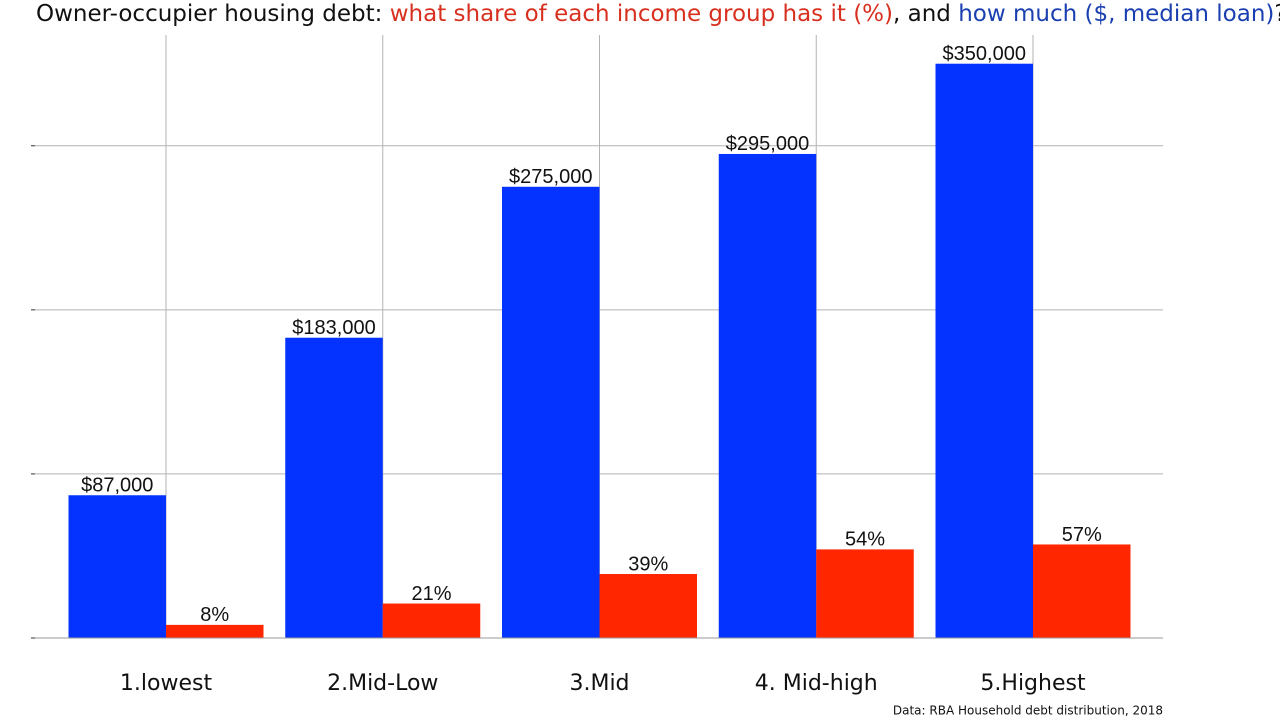 This screenshot has width=1280, height=720. I want to click on title-part: Owner-occupier housing debt:, so click(213, 14).